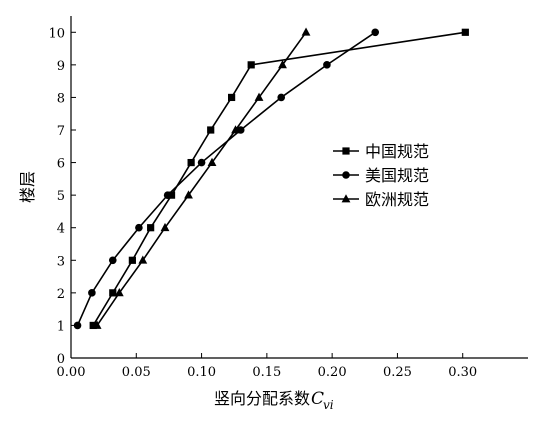 The width and height of the screenshot is (548, 428). I want to click on y-tick-label: 7, so click(61, 131).